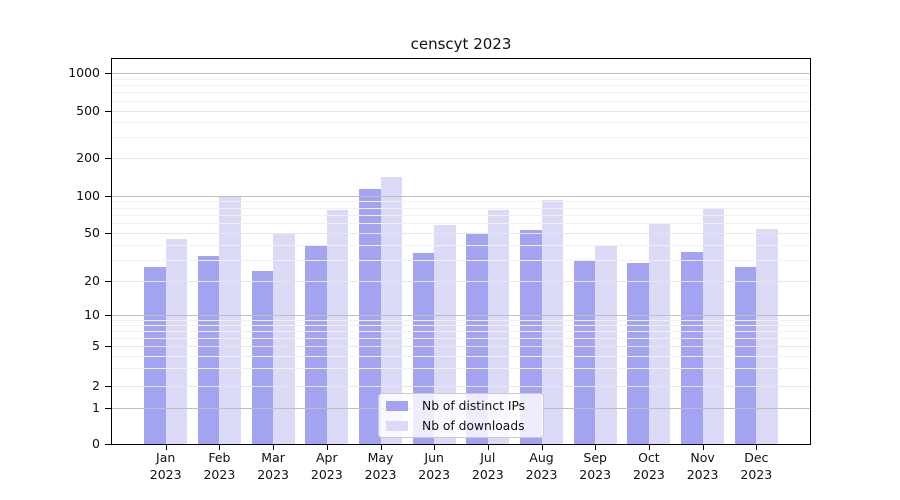 This screenshot has width=900, height=500. Describe the element at coordinates (488, 457) in the screenshot. I see `x-tick-label-line: Jul` at that location.